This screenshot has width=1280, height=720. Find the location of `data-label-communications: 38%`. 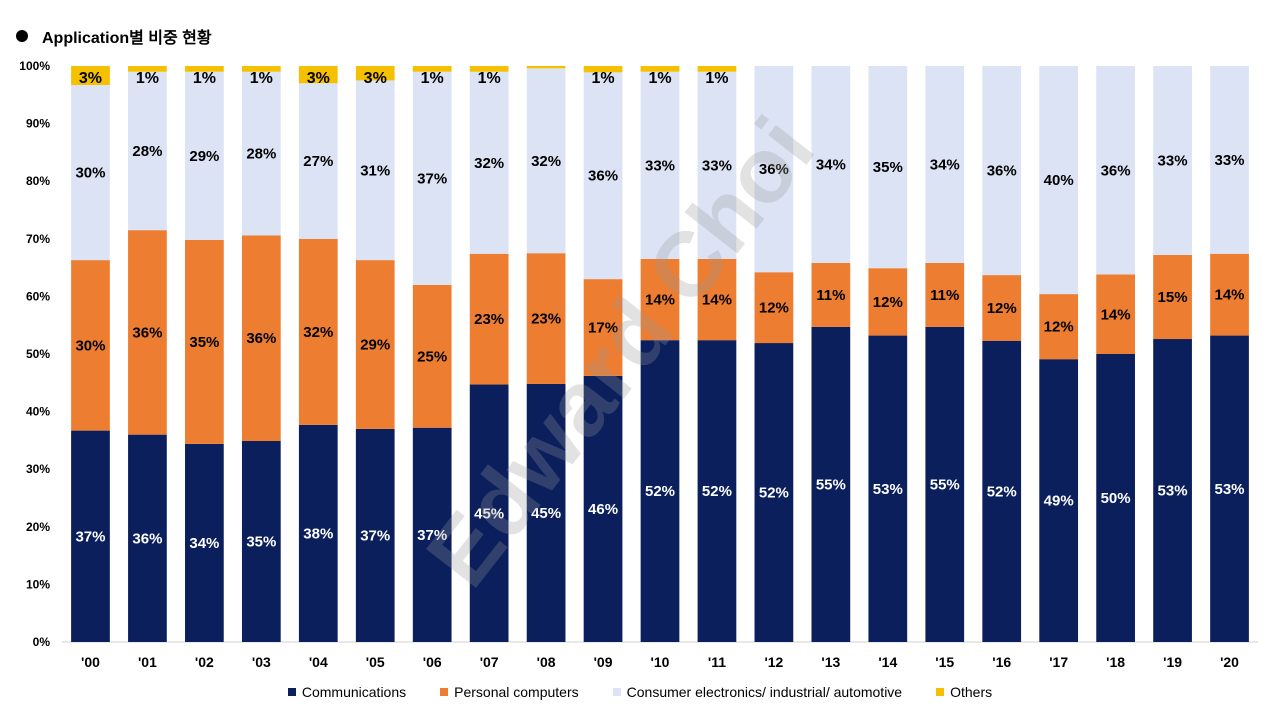

data-label-communications: 38% is located at coordinates (318, 533).